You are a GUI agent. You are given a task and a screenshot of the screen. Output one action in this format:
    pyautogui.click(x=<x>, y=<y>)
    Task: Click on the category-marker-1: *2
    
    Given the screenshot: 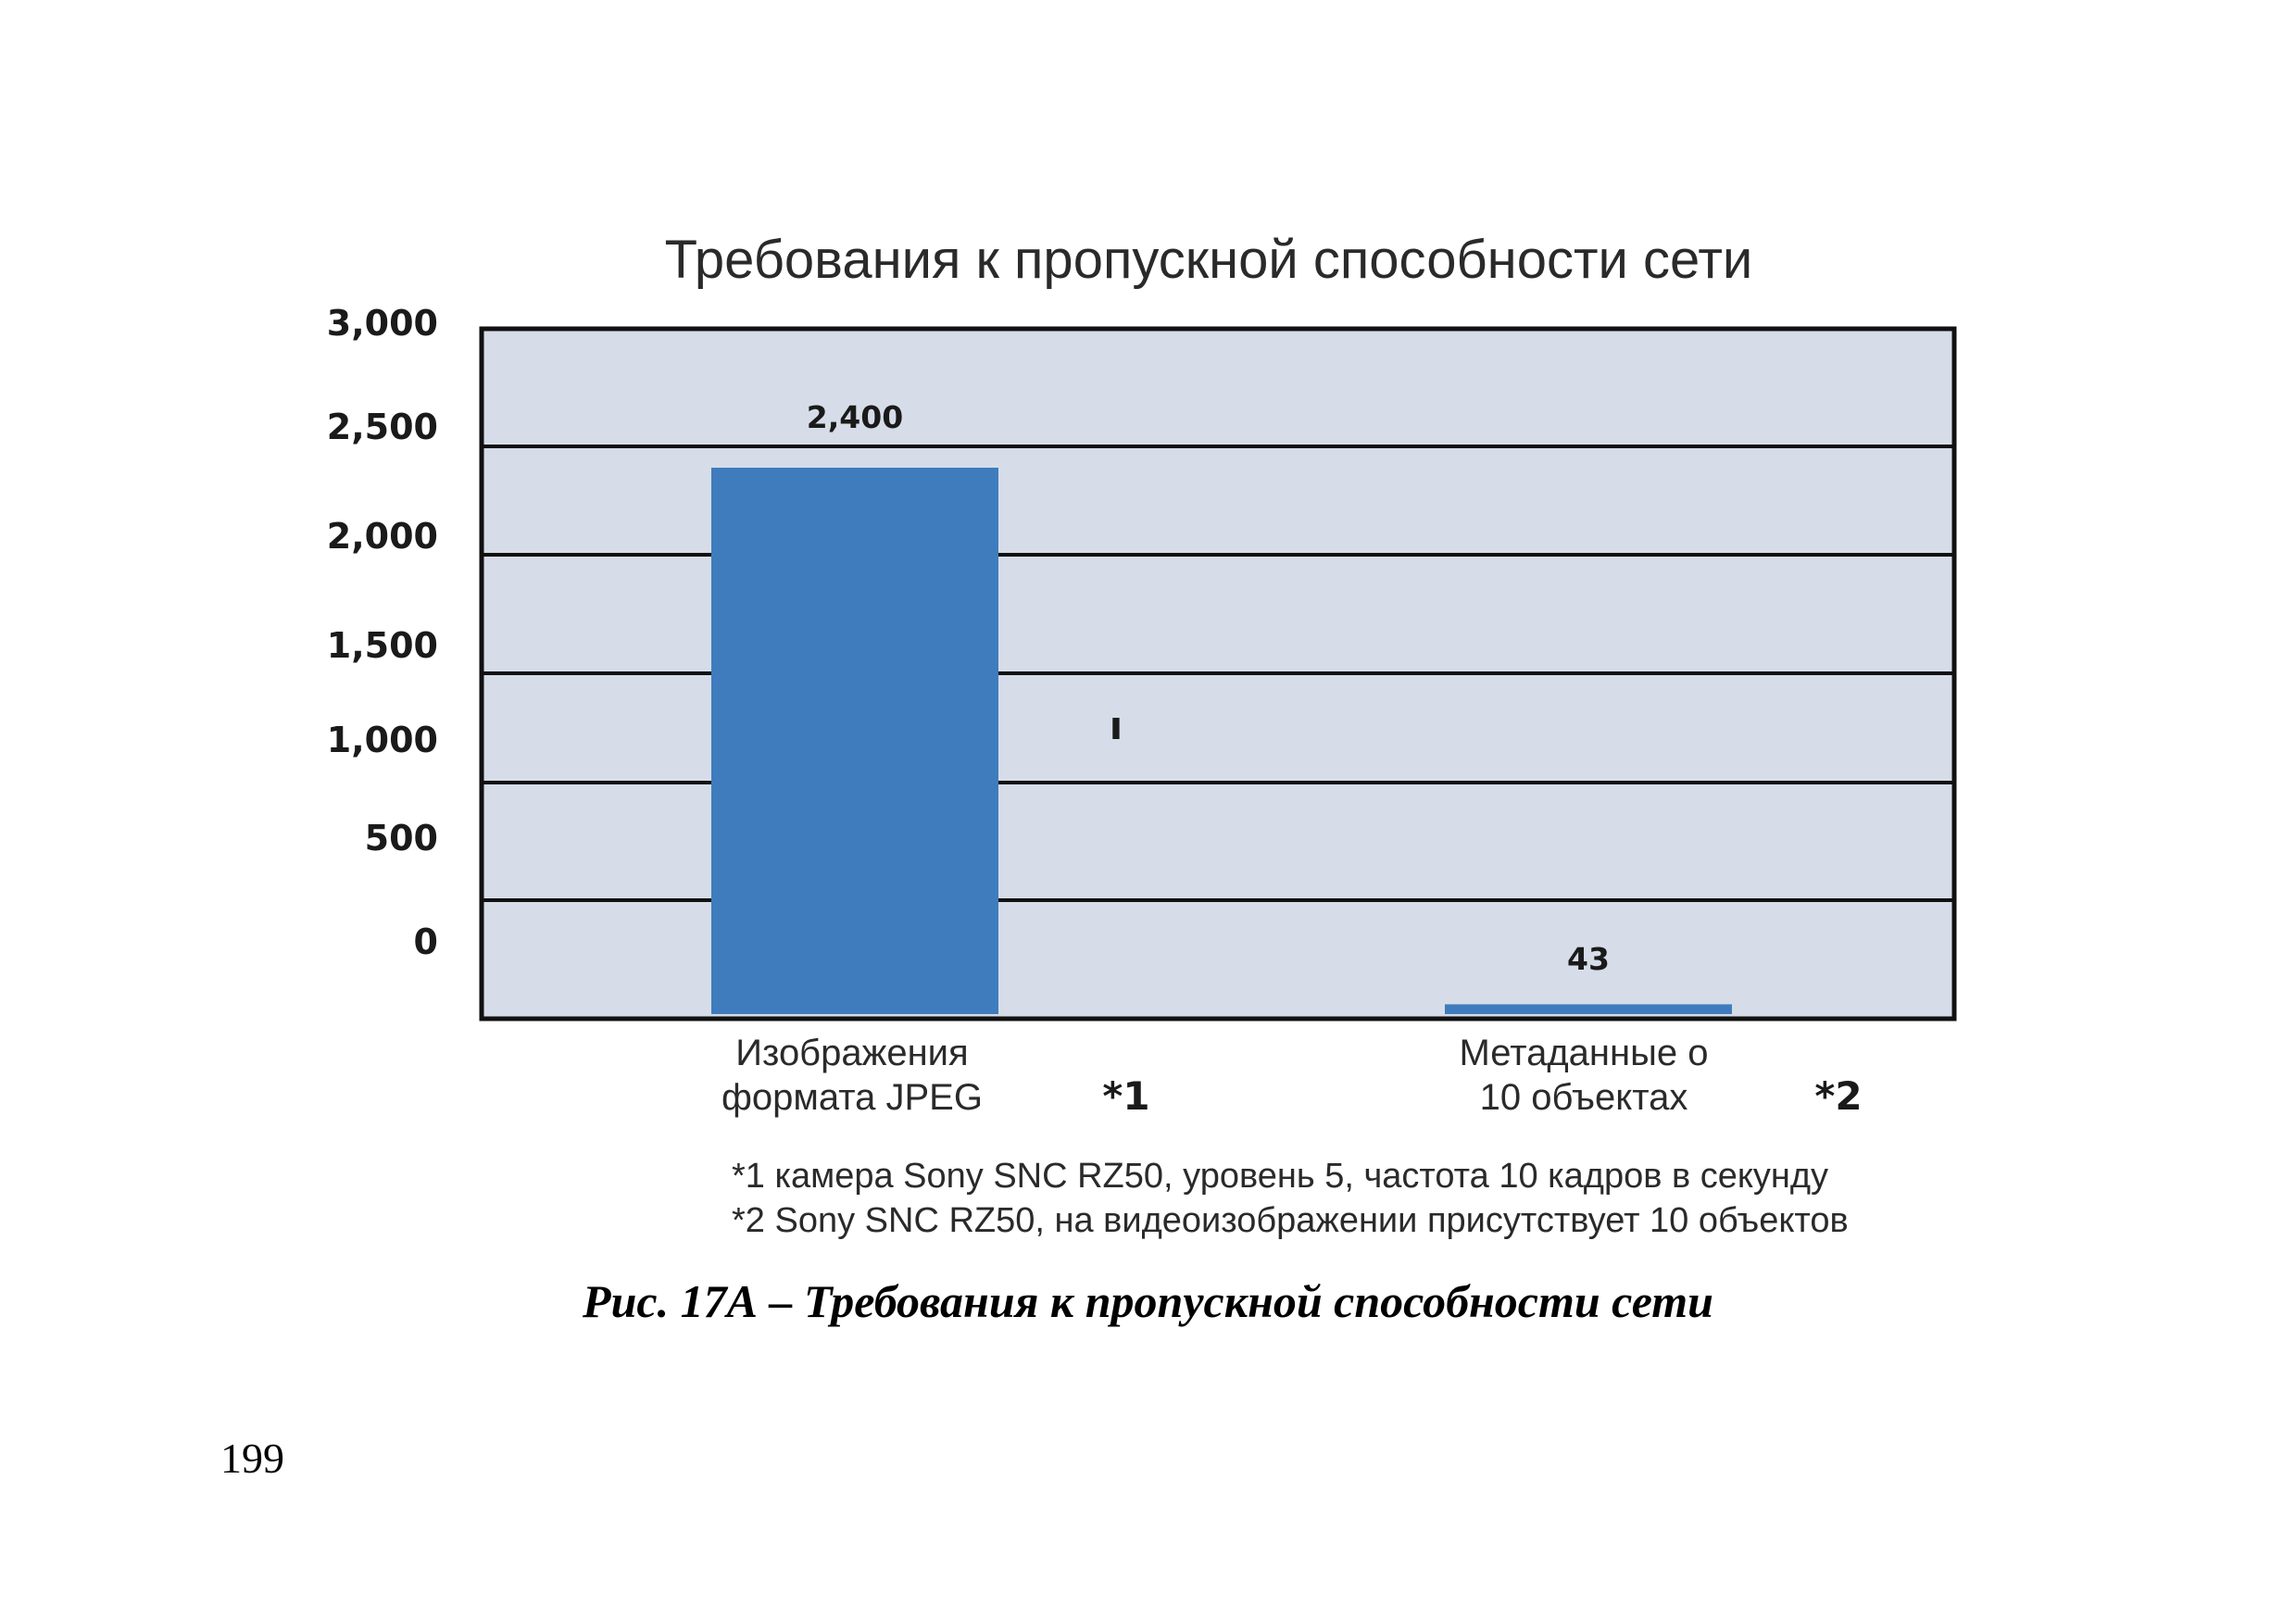 What is the action you would take?
    pyautogui.click(x=1838, y=1096)
    